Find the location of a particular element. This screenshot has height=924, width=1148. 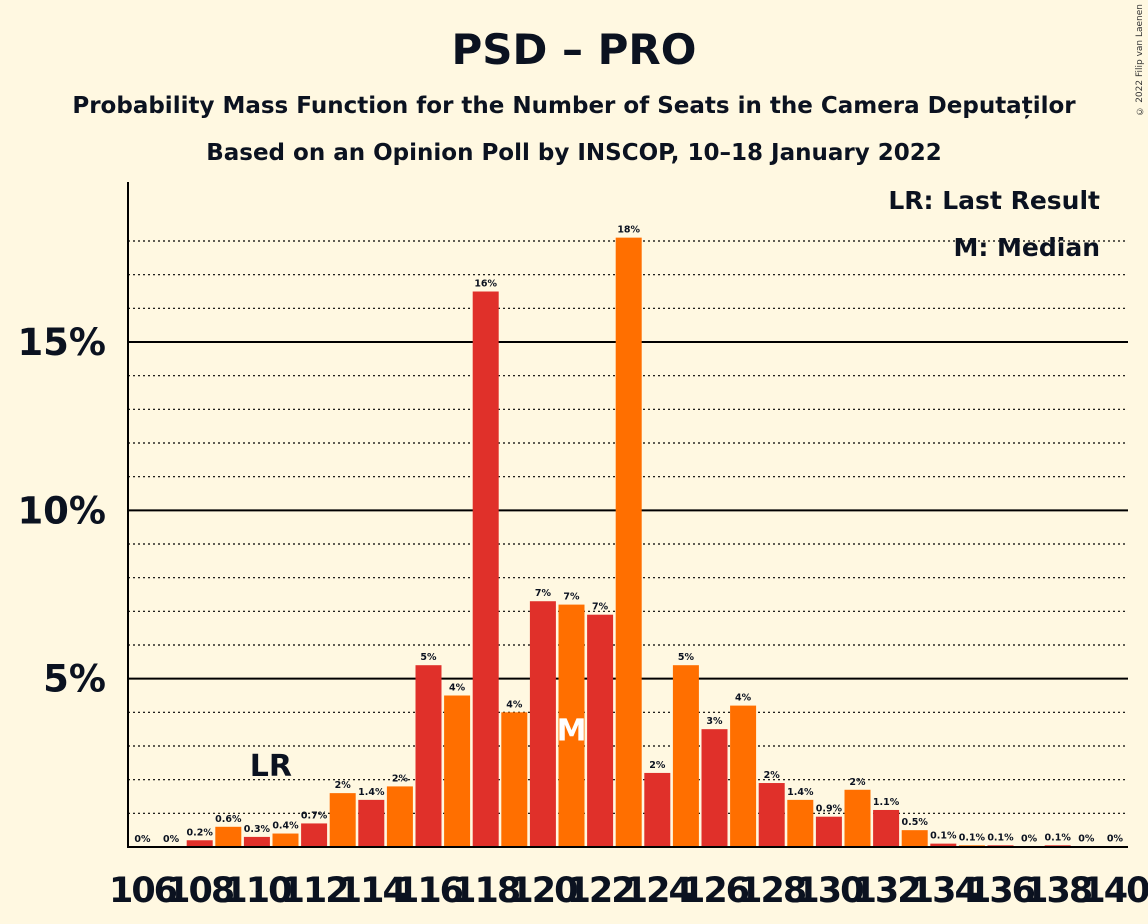

median-marker: M is located at coordinates (572, 731).